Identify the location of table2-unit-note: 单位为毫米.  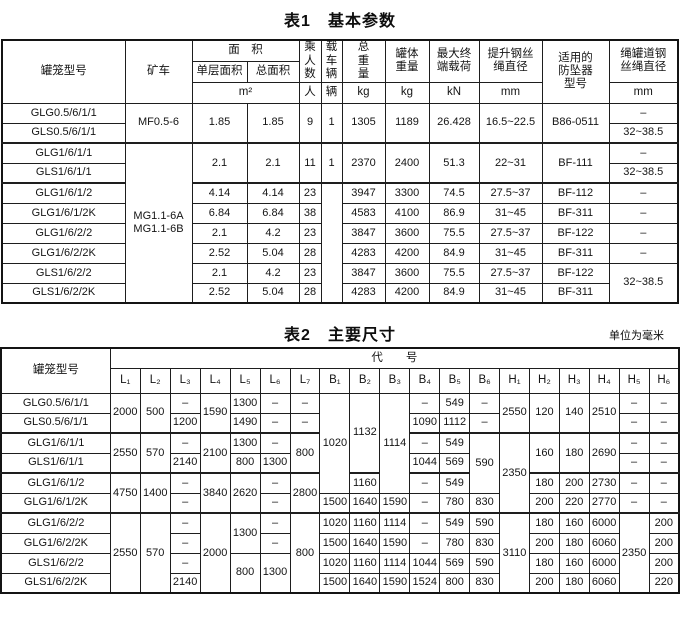
(636, 336).